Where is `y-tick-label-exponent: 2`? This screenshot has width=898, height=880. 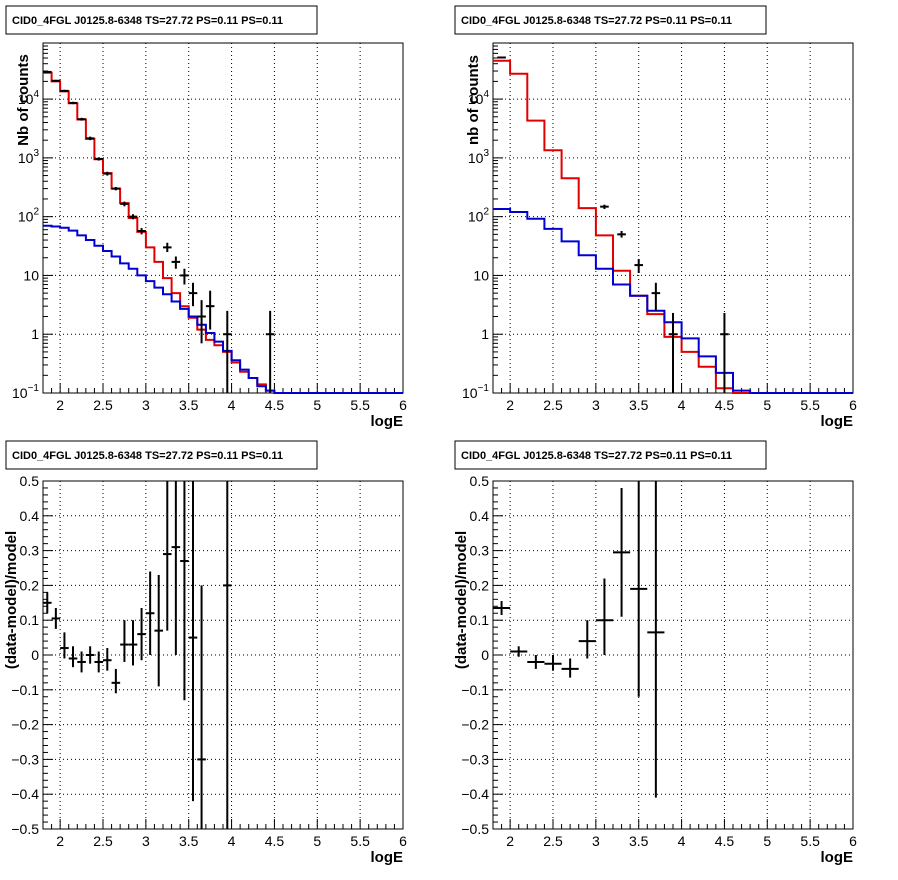
y-tick-label-exponent: 2 is located at coordinates (486, 212).